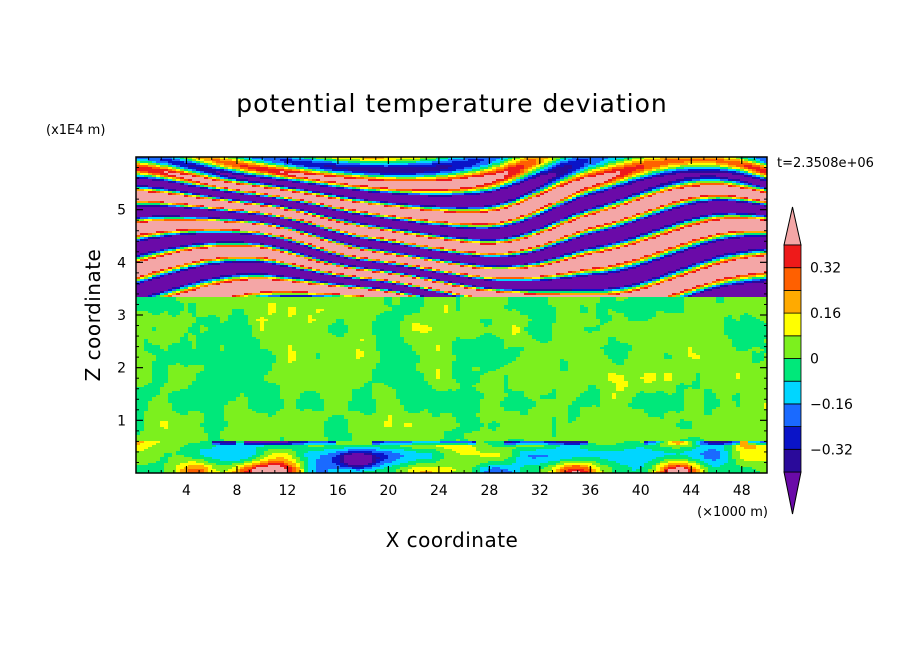  Describe the element at coordinates (93, 315) in the screenshot. I see `y-axis-label: Z coordinate` at that location.